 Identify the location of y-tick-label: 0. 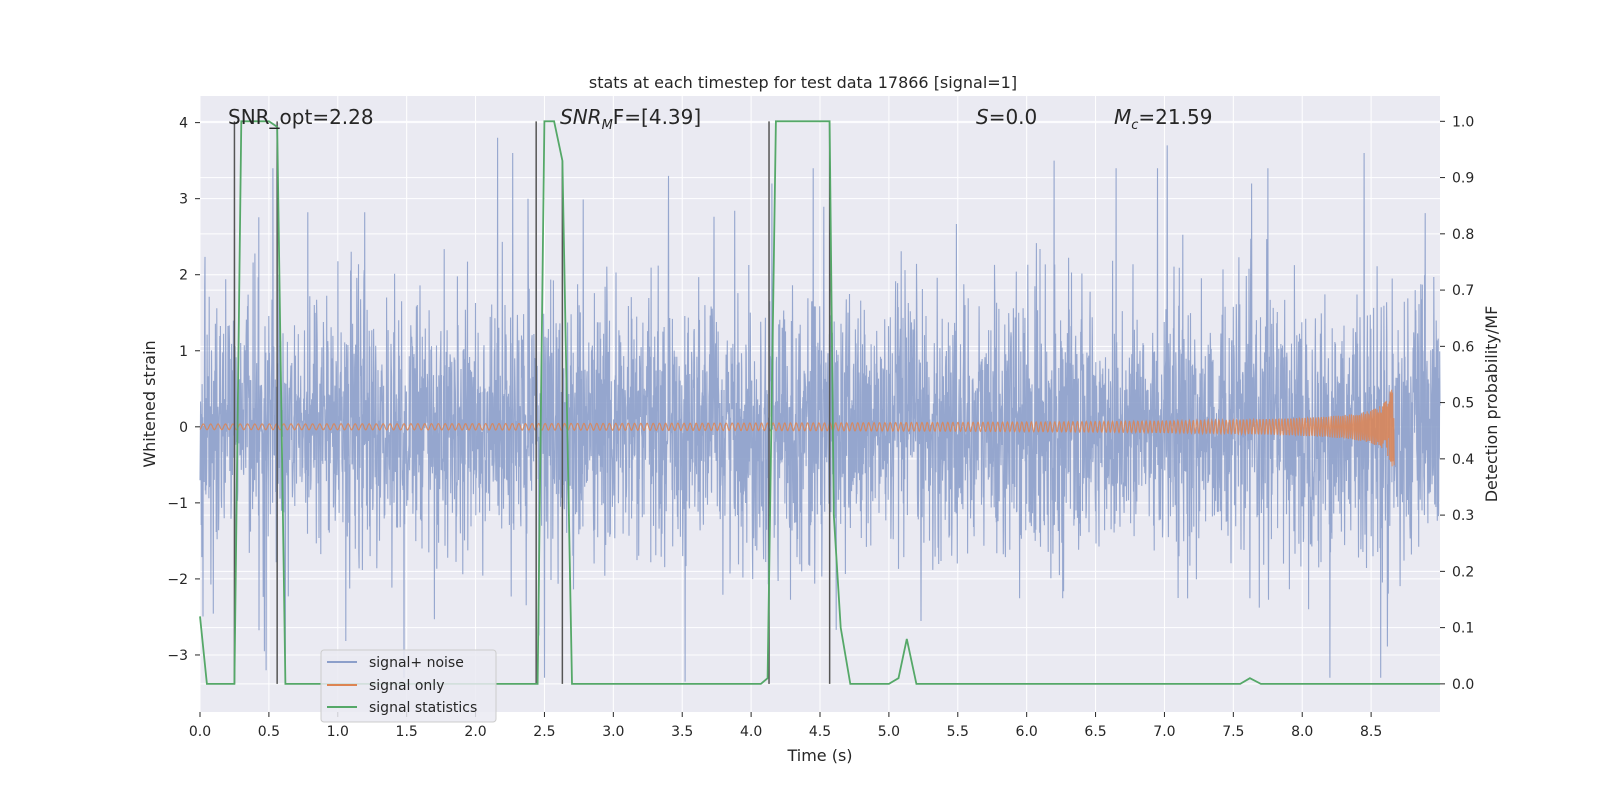
(183, 428).